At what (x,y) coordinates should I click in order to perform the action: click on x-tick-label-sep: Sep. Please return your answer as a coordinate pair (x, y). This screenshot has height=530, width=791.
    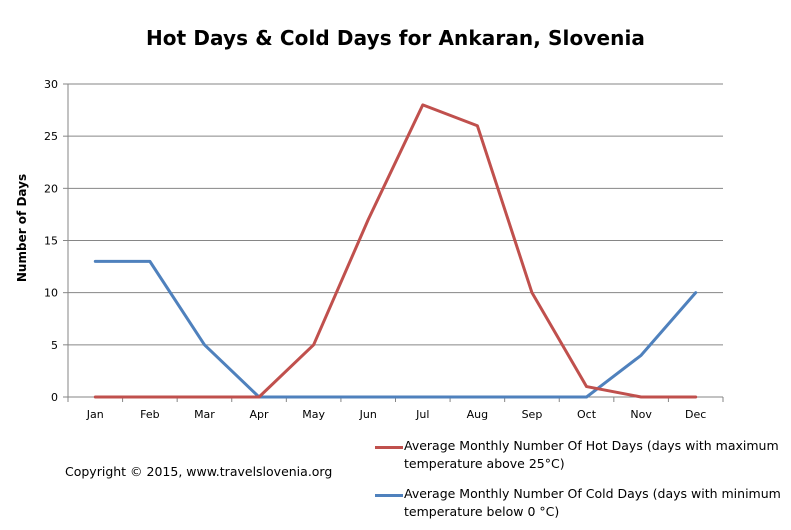
    Looking at the image, I should click on (532, 414).